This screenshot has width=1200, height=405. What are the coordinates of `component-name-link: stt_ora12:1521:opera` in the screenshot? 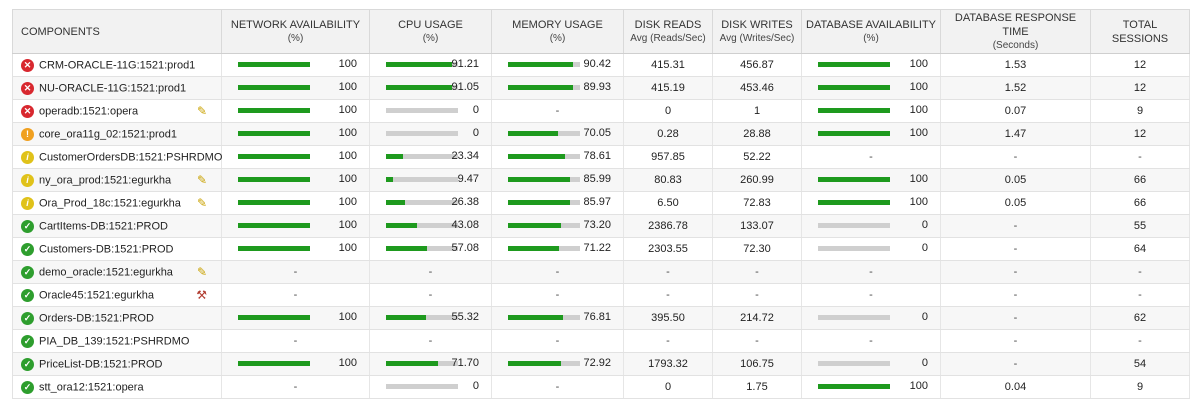 It's located at (91, 387).